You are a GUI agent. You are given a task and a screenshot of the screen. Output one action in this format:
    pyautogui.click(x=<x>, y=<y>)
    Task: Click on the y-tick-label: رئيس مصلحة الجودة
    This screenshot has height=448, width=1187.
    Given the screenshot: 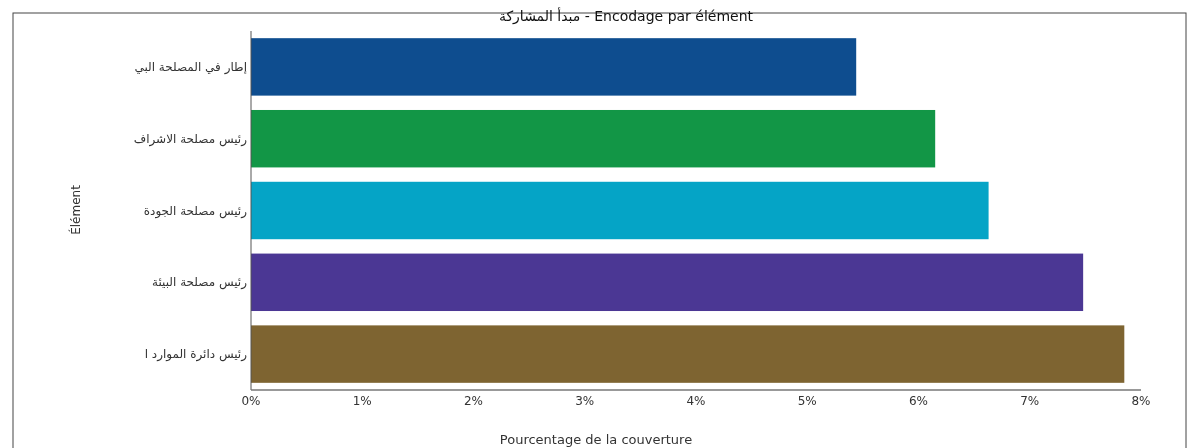 What is the action you would take?
    pyautogui.click(x=195, y=211)
    